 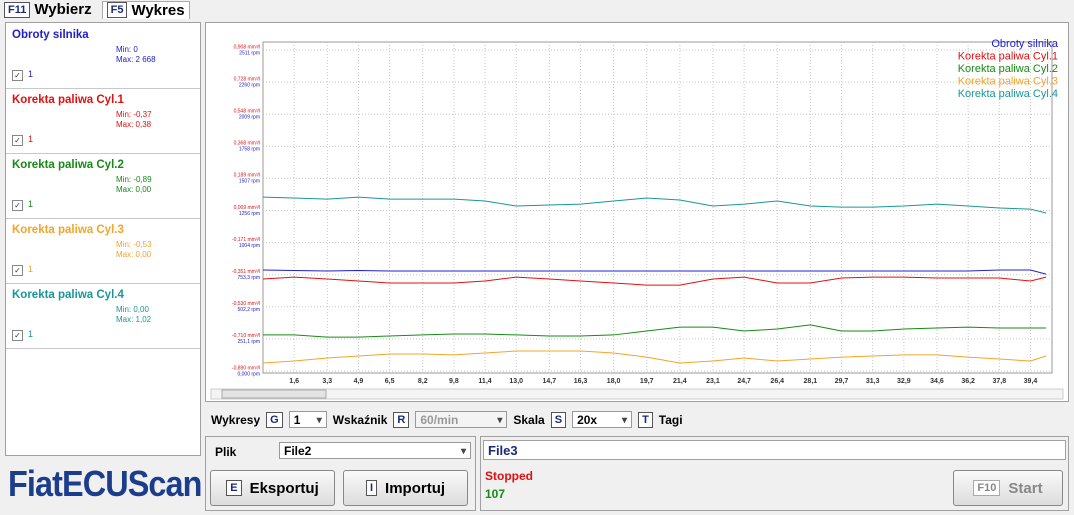 What do you see at coordinates (234, 488) in the screenshot?
I see `key-badge: E` at bounding box center [234, 488].